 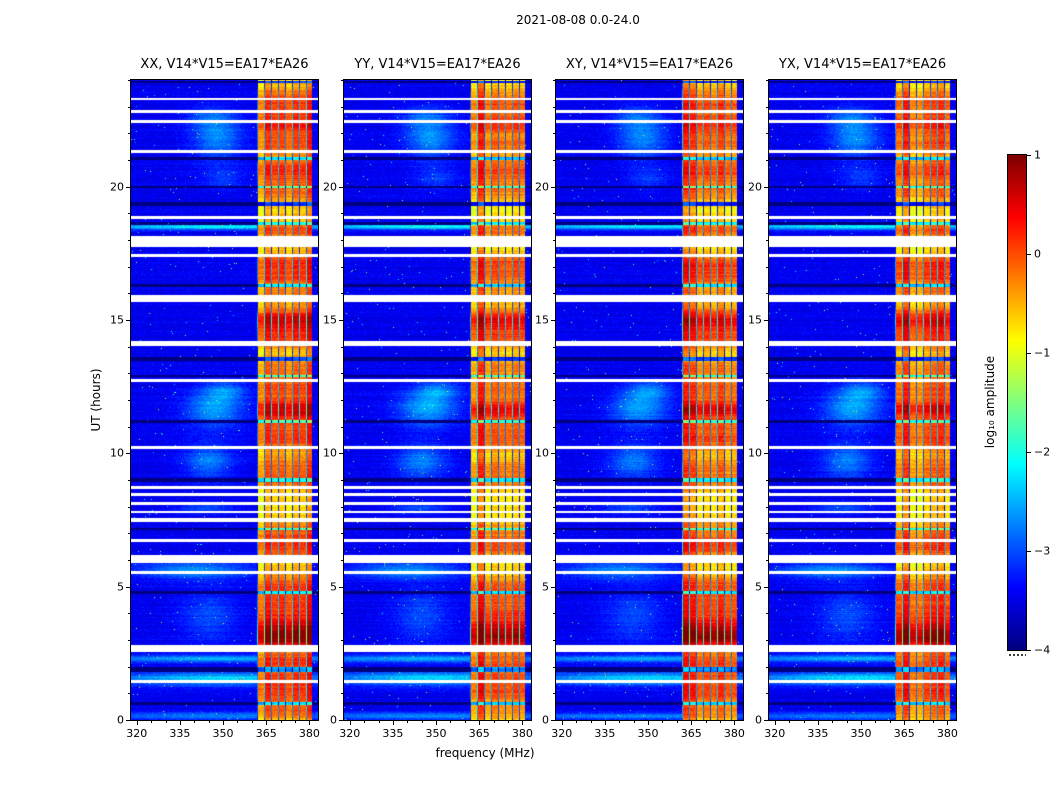 What do you see at coordinates (1028, 404) in the screenshot?
I see `colorbar: 1 0 −1 −2 −3 −4` at bounding box center [1028, 404].